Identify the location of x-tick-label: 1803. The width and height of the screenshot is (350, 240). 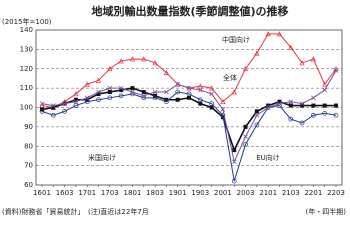
(155, 193).